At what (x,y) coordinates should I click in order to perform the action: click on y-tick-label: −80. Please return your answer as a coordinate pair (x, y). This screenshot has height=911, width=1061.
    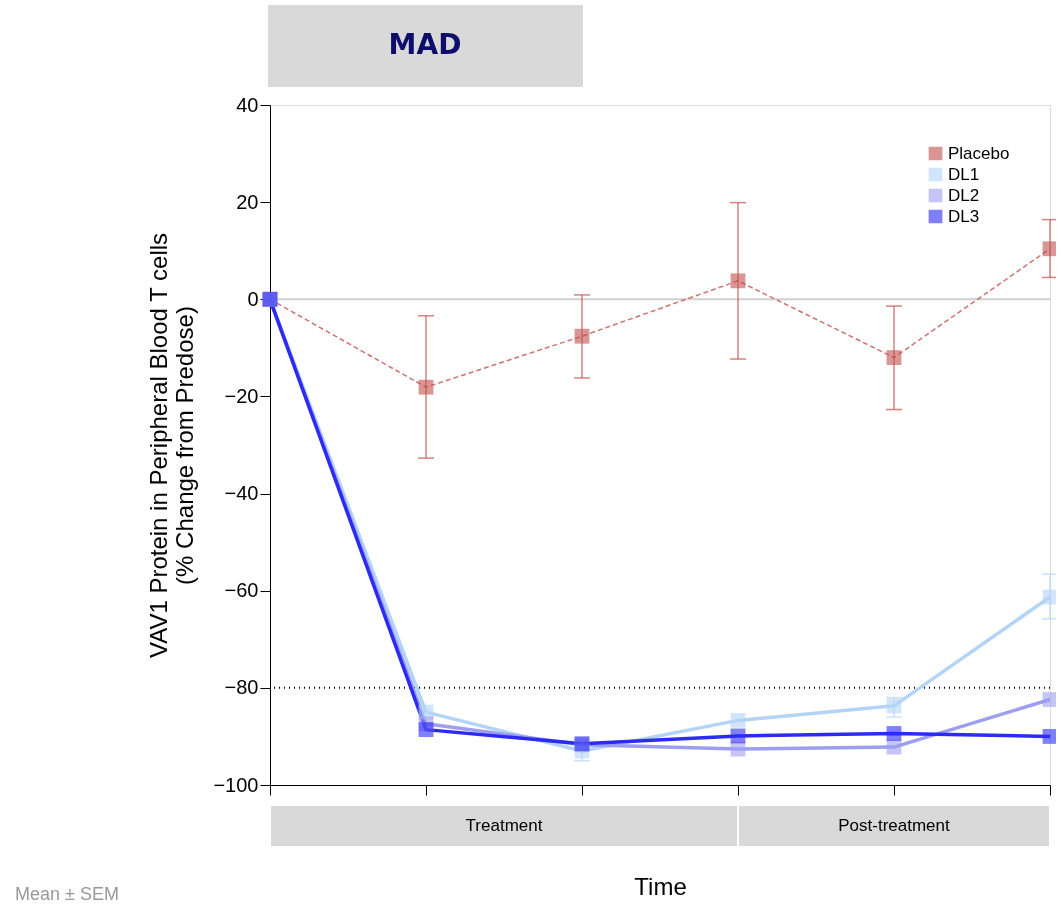
    Looking at the image, I should click on (241, 687).